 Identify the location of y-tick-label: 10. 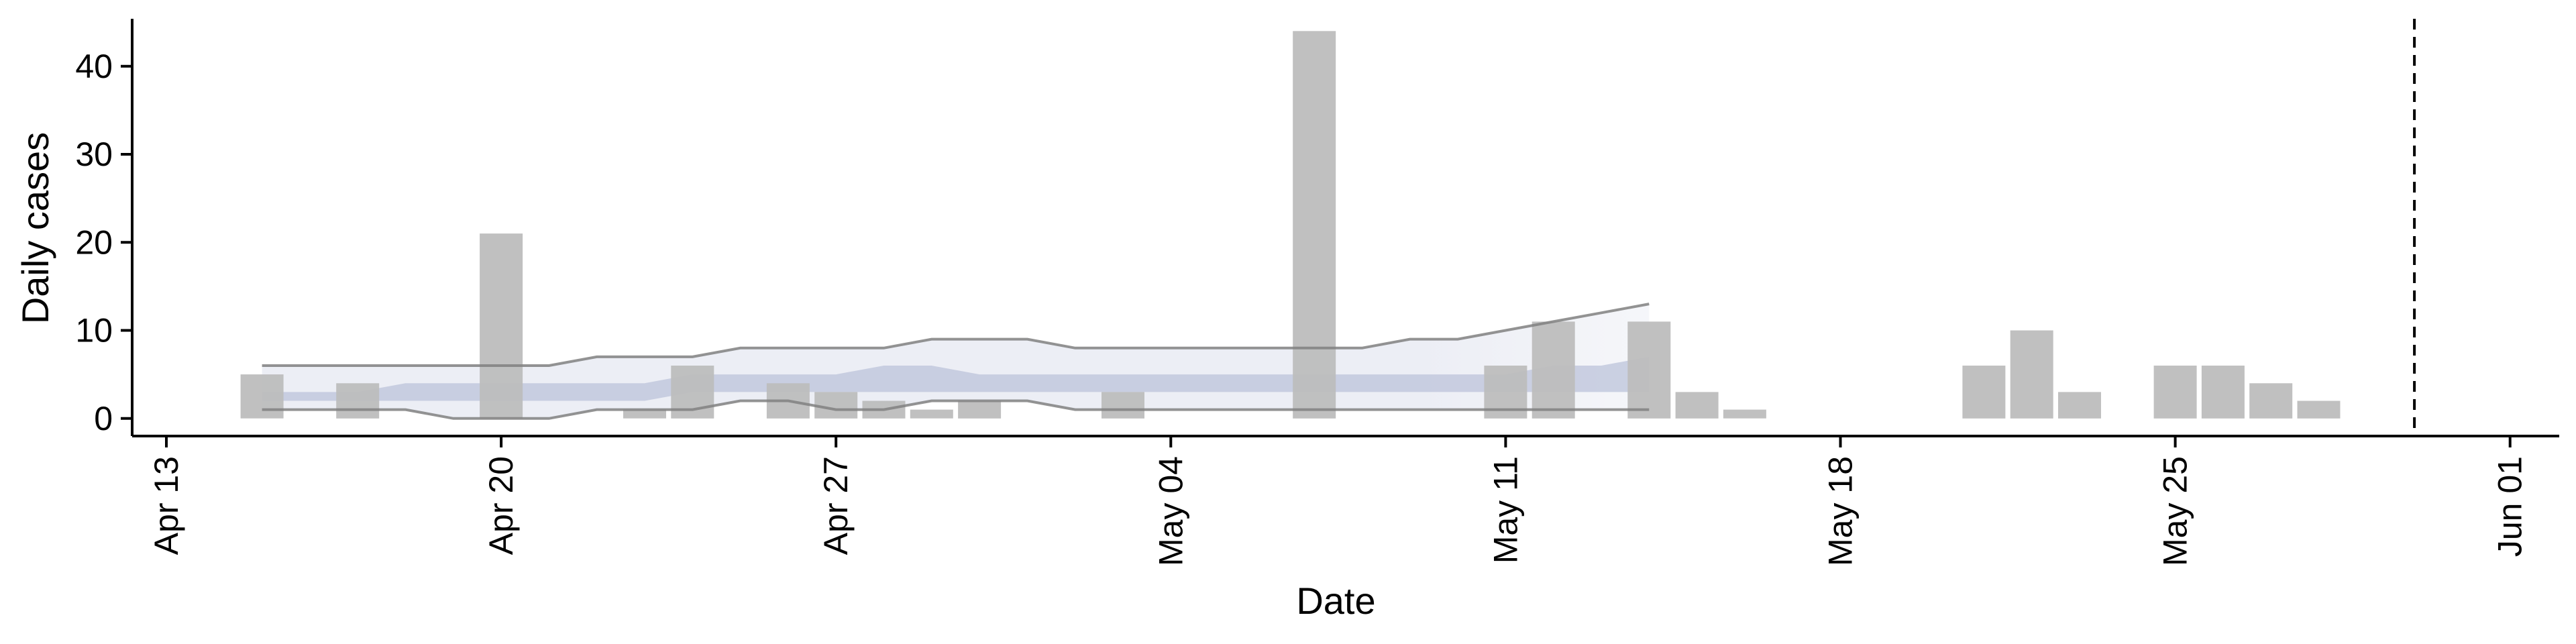
(94, 331).